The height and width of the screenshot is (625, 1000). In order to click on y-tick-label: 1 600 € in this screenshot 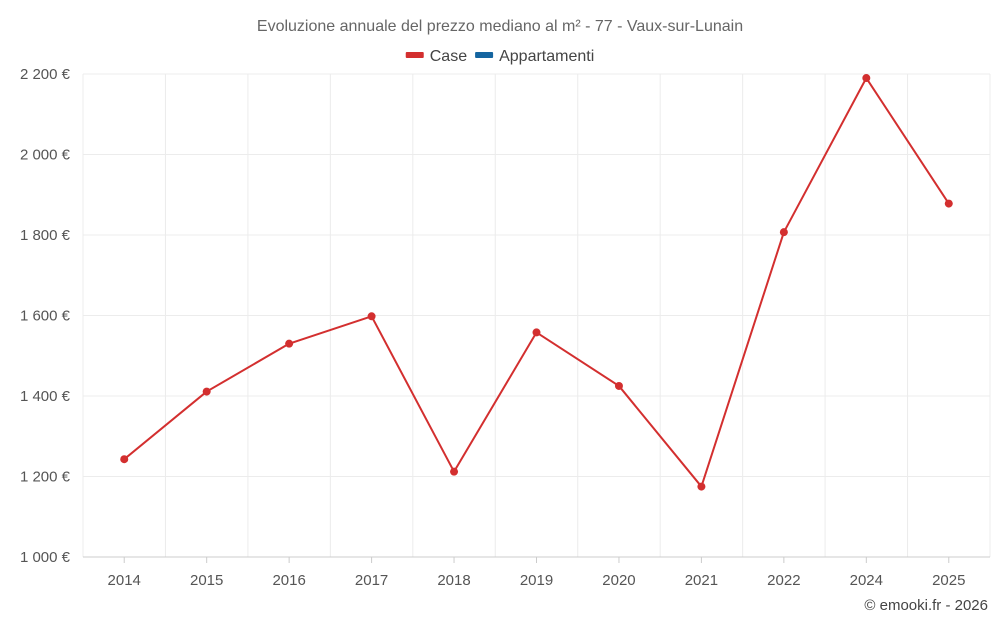, I will do `click(45, 316)`.